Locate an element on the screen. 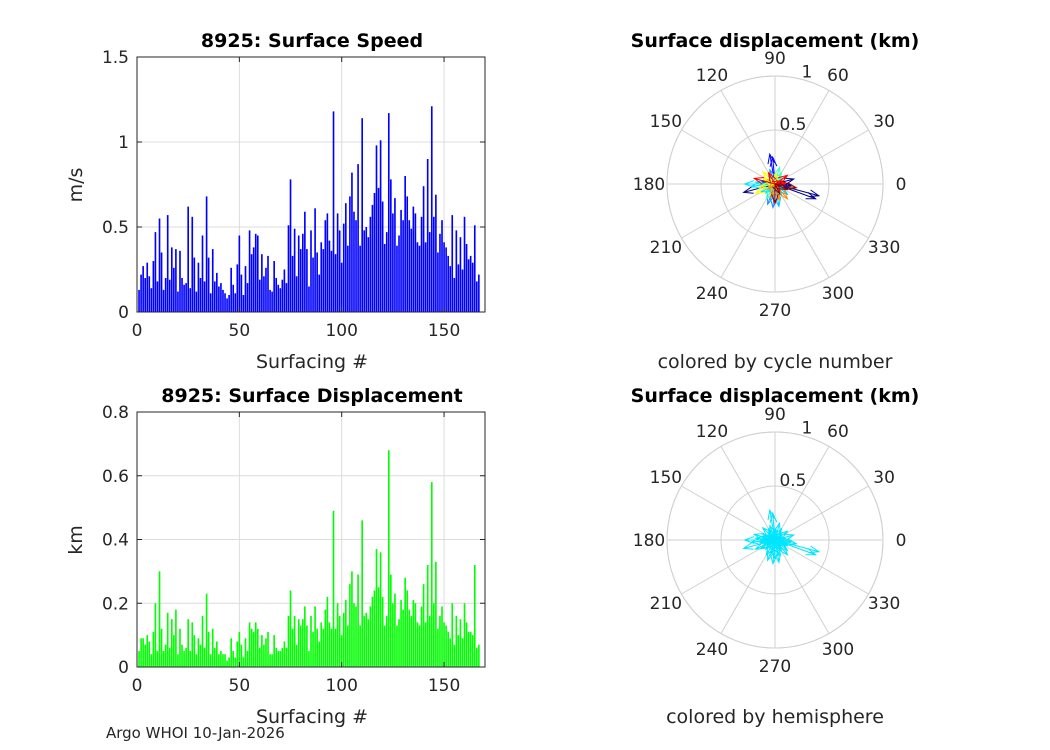 This screenshot has height=750, width=1050. y-tick-label: 1 is located at coordinates (123, 143).